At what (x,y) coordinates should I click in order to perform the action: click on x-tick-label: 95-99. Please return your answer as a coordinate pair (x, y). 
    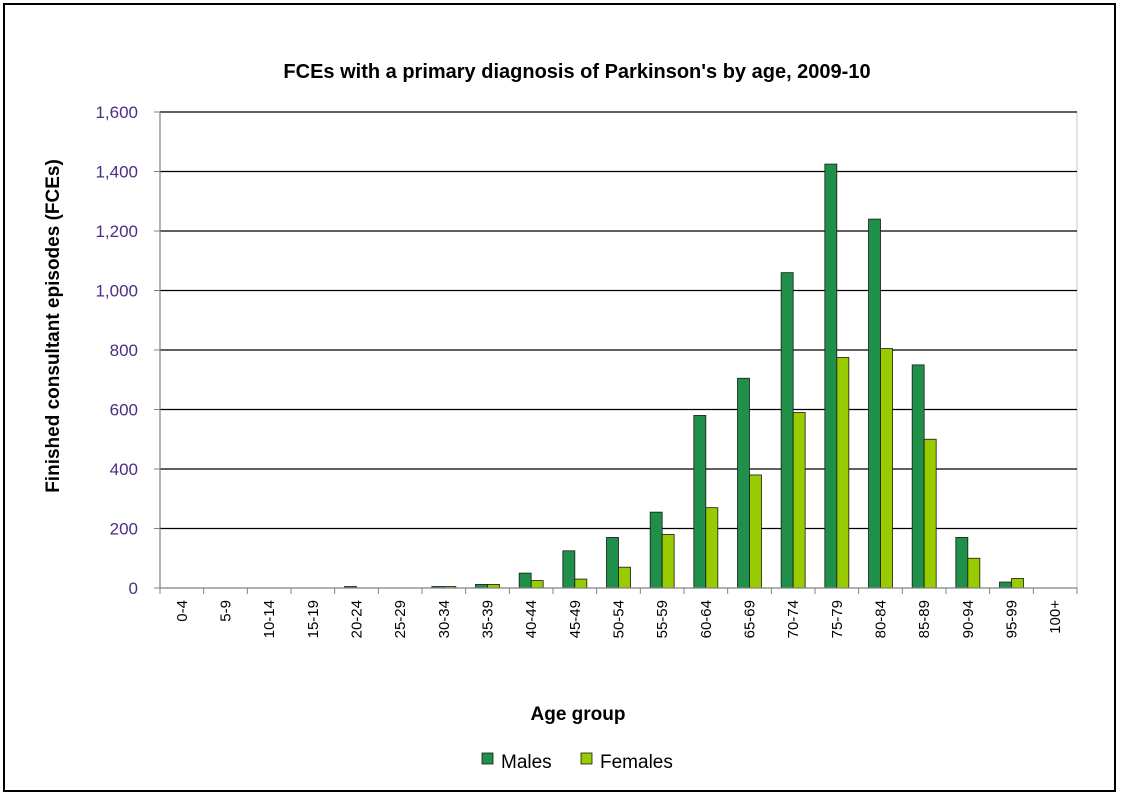
    Looking at the image, I should click on (1012, 619).